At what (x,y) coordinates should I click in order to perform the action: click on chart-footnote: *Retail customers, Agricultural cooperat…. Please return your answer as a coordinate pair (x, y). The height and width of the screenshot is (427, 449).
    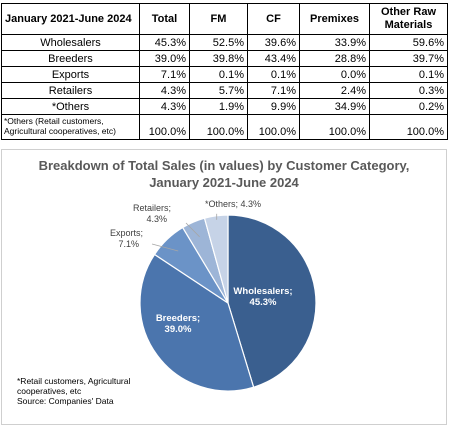
    Looking at the image, I should click on (73, 391).